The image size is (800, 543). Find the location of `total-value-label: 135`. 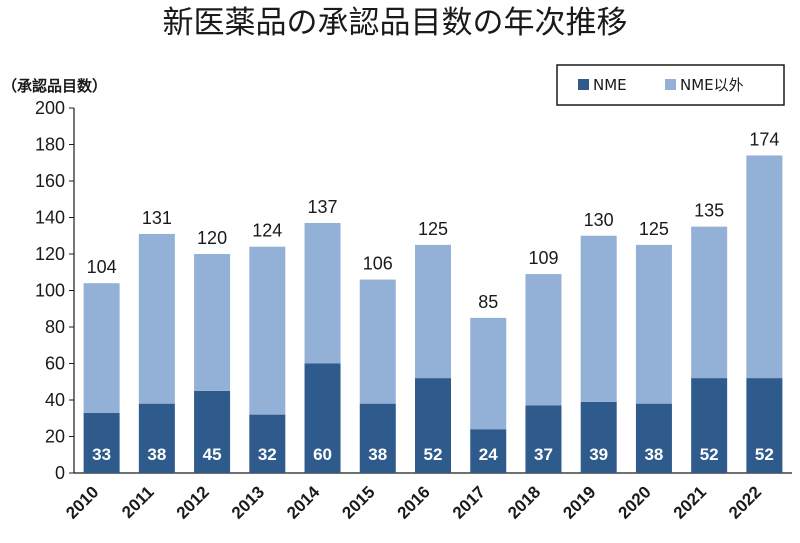

total-value-label: 135 is located at coordinates (709, 211).